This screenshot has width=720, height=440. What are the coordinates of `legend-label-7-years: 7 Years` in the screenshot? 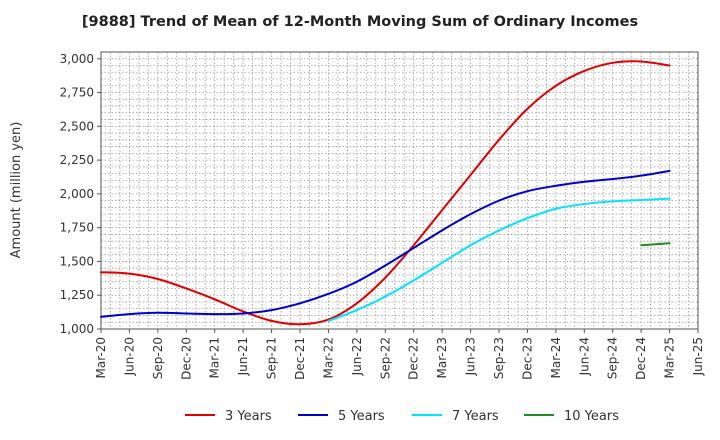 It's located at (475, 416).